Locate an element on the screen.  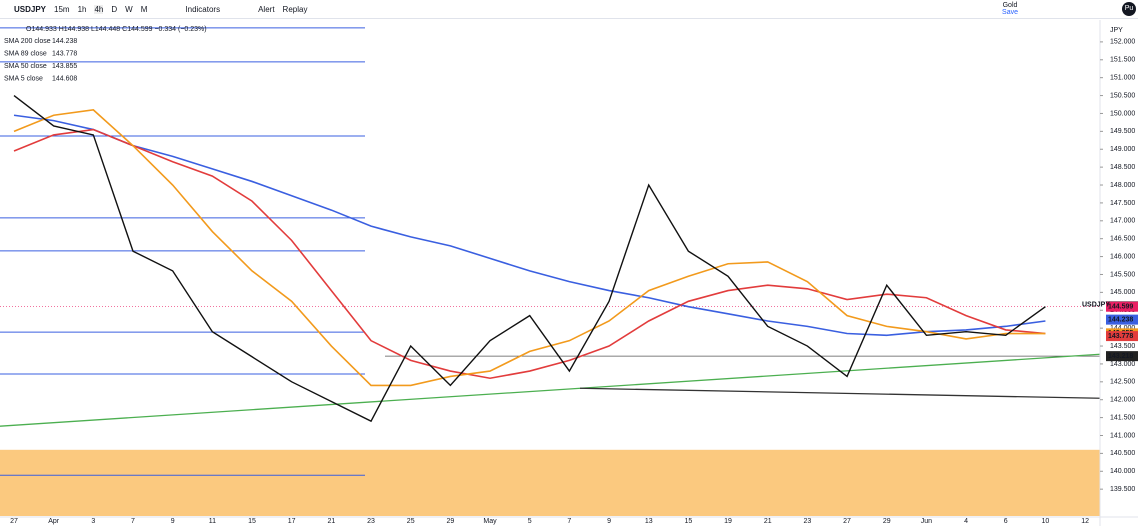
legend-name: SMA 5 close is located at coordinates (23, 78).